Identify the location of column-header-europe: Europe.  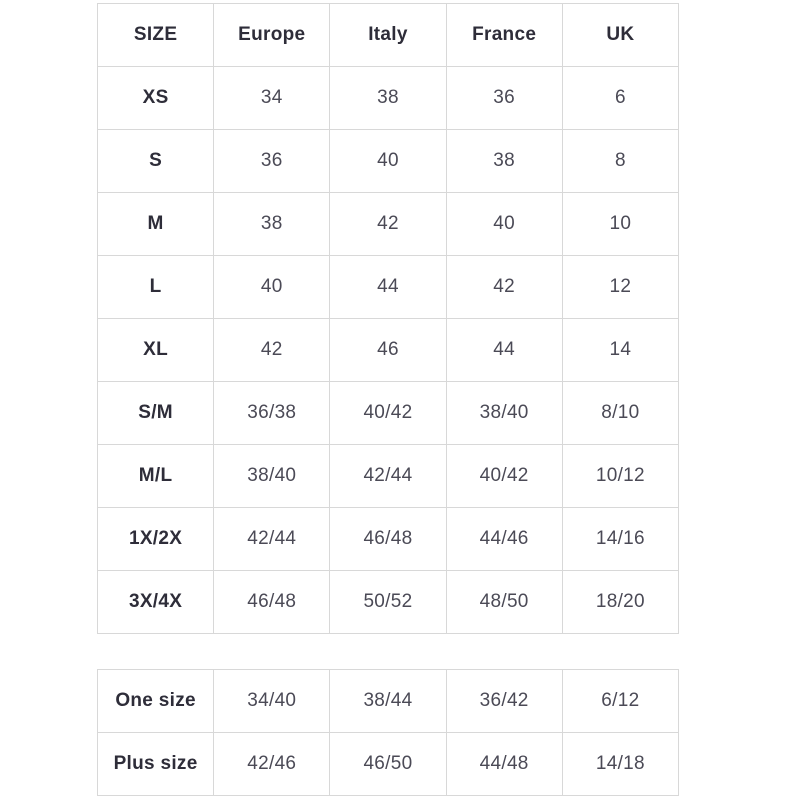
(272, 35).